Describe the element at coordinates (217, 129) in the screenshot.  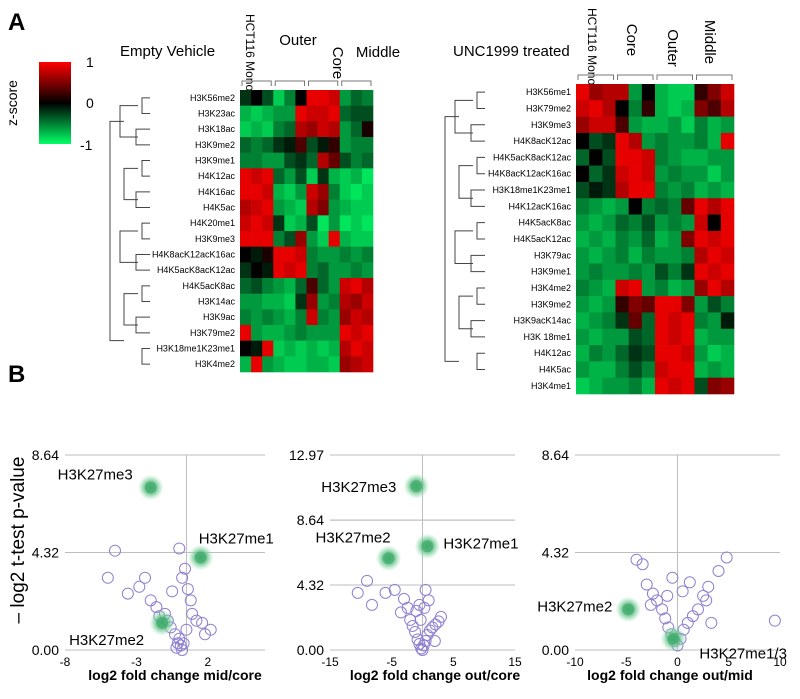
I see `heatmap-row-label: H3K18ac` at that location.